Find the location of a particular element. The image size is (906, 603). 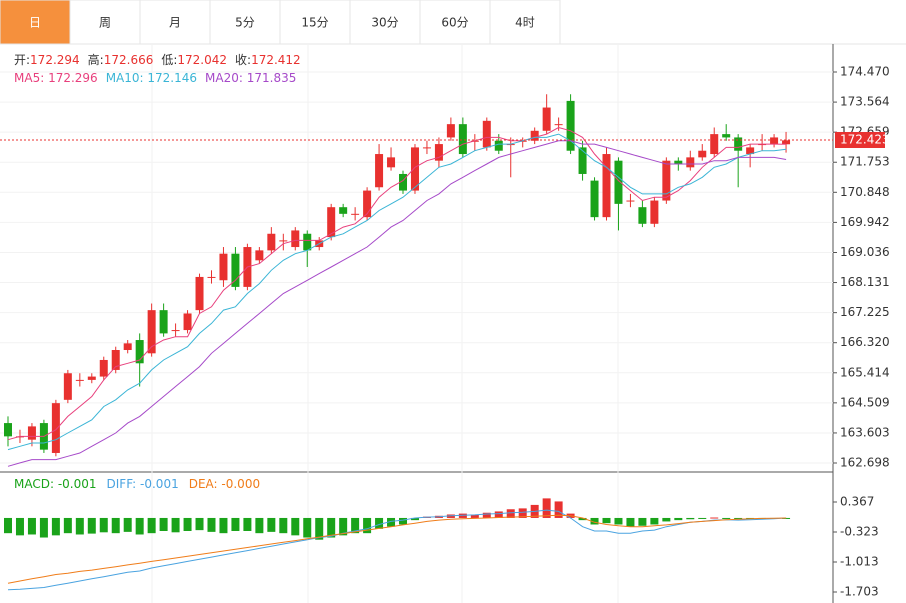

last-price-tag is located at coordinates (860, 139).